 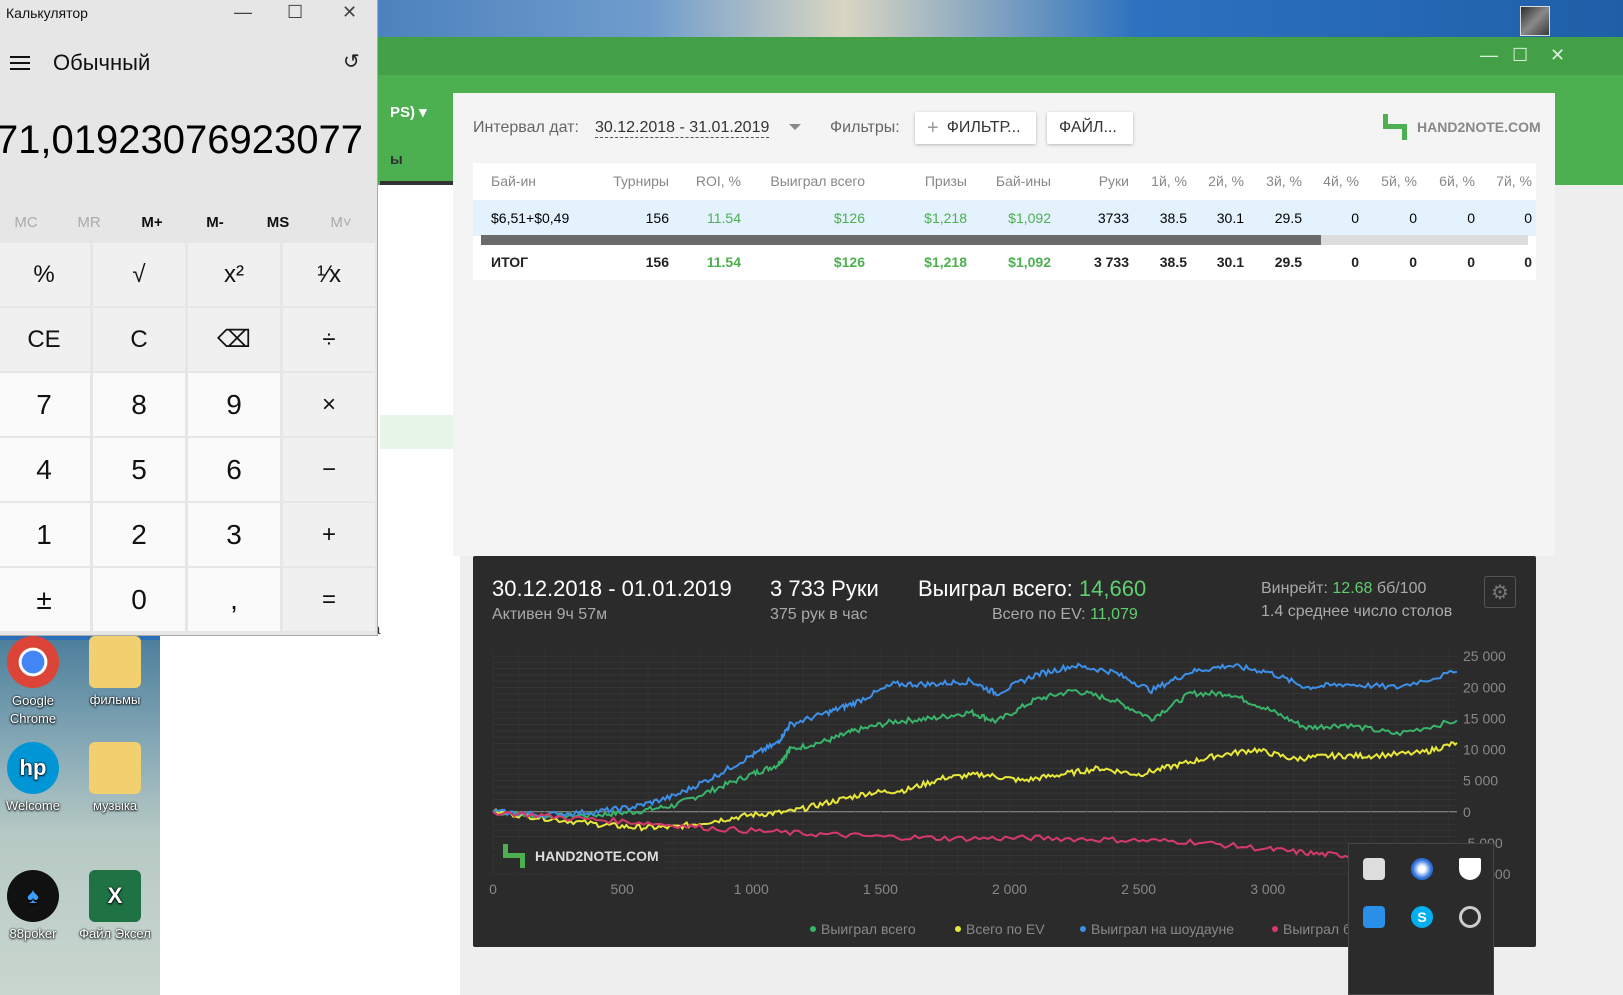 What do you see at coordinates (901, 240) in the screenshot?
I see `scrollbar-thumb` at bounding box center [901, 240].